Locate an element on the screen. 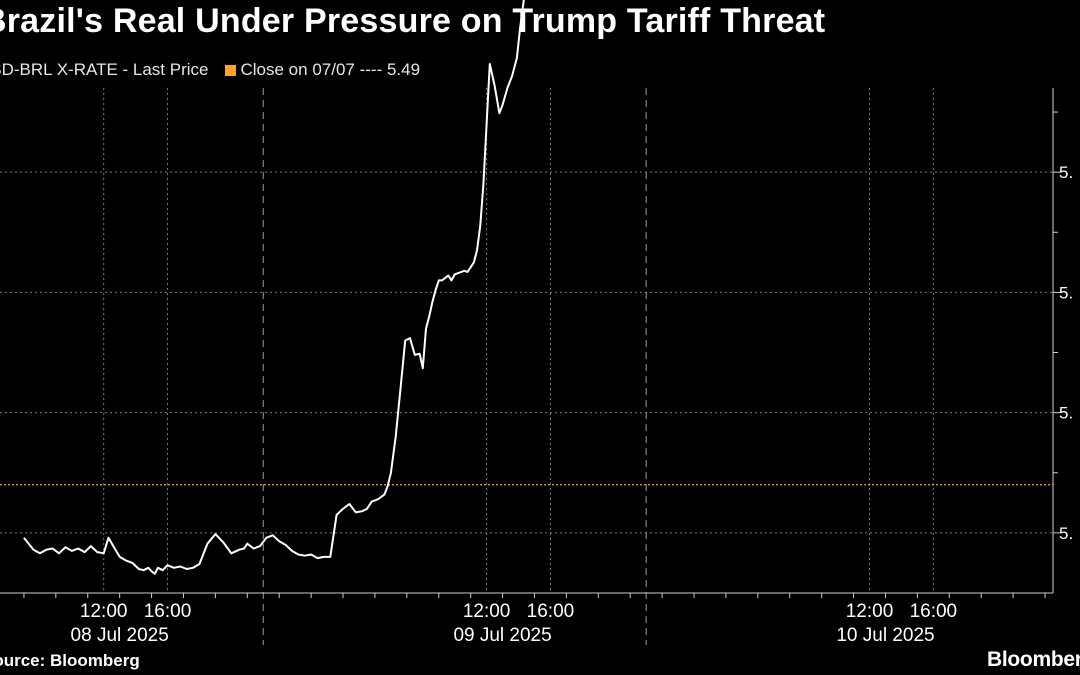 Image resolution: width=1080 pixels, height=675 pixels. legend-close-label: Close on 07/07 ---- 5.49 is located at coordinates (330, 69).